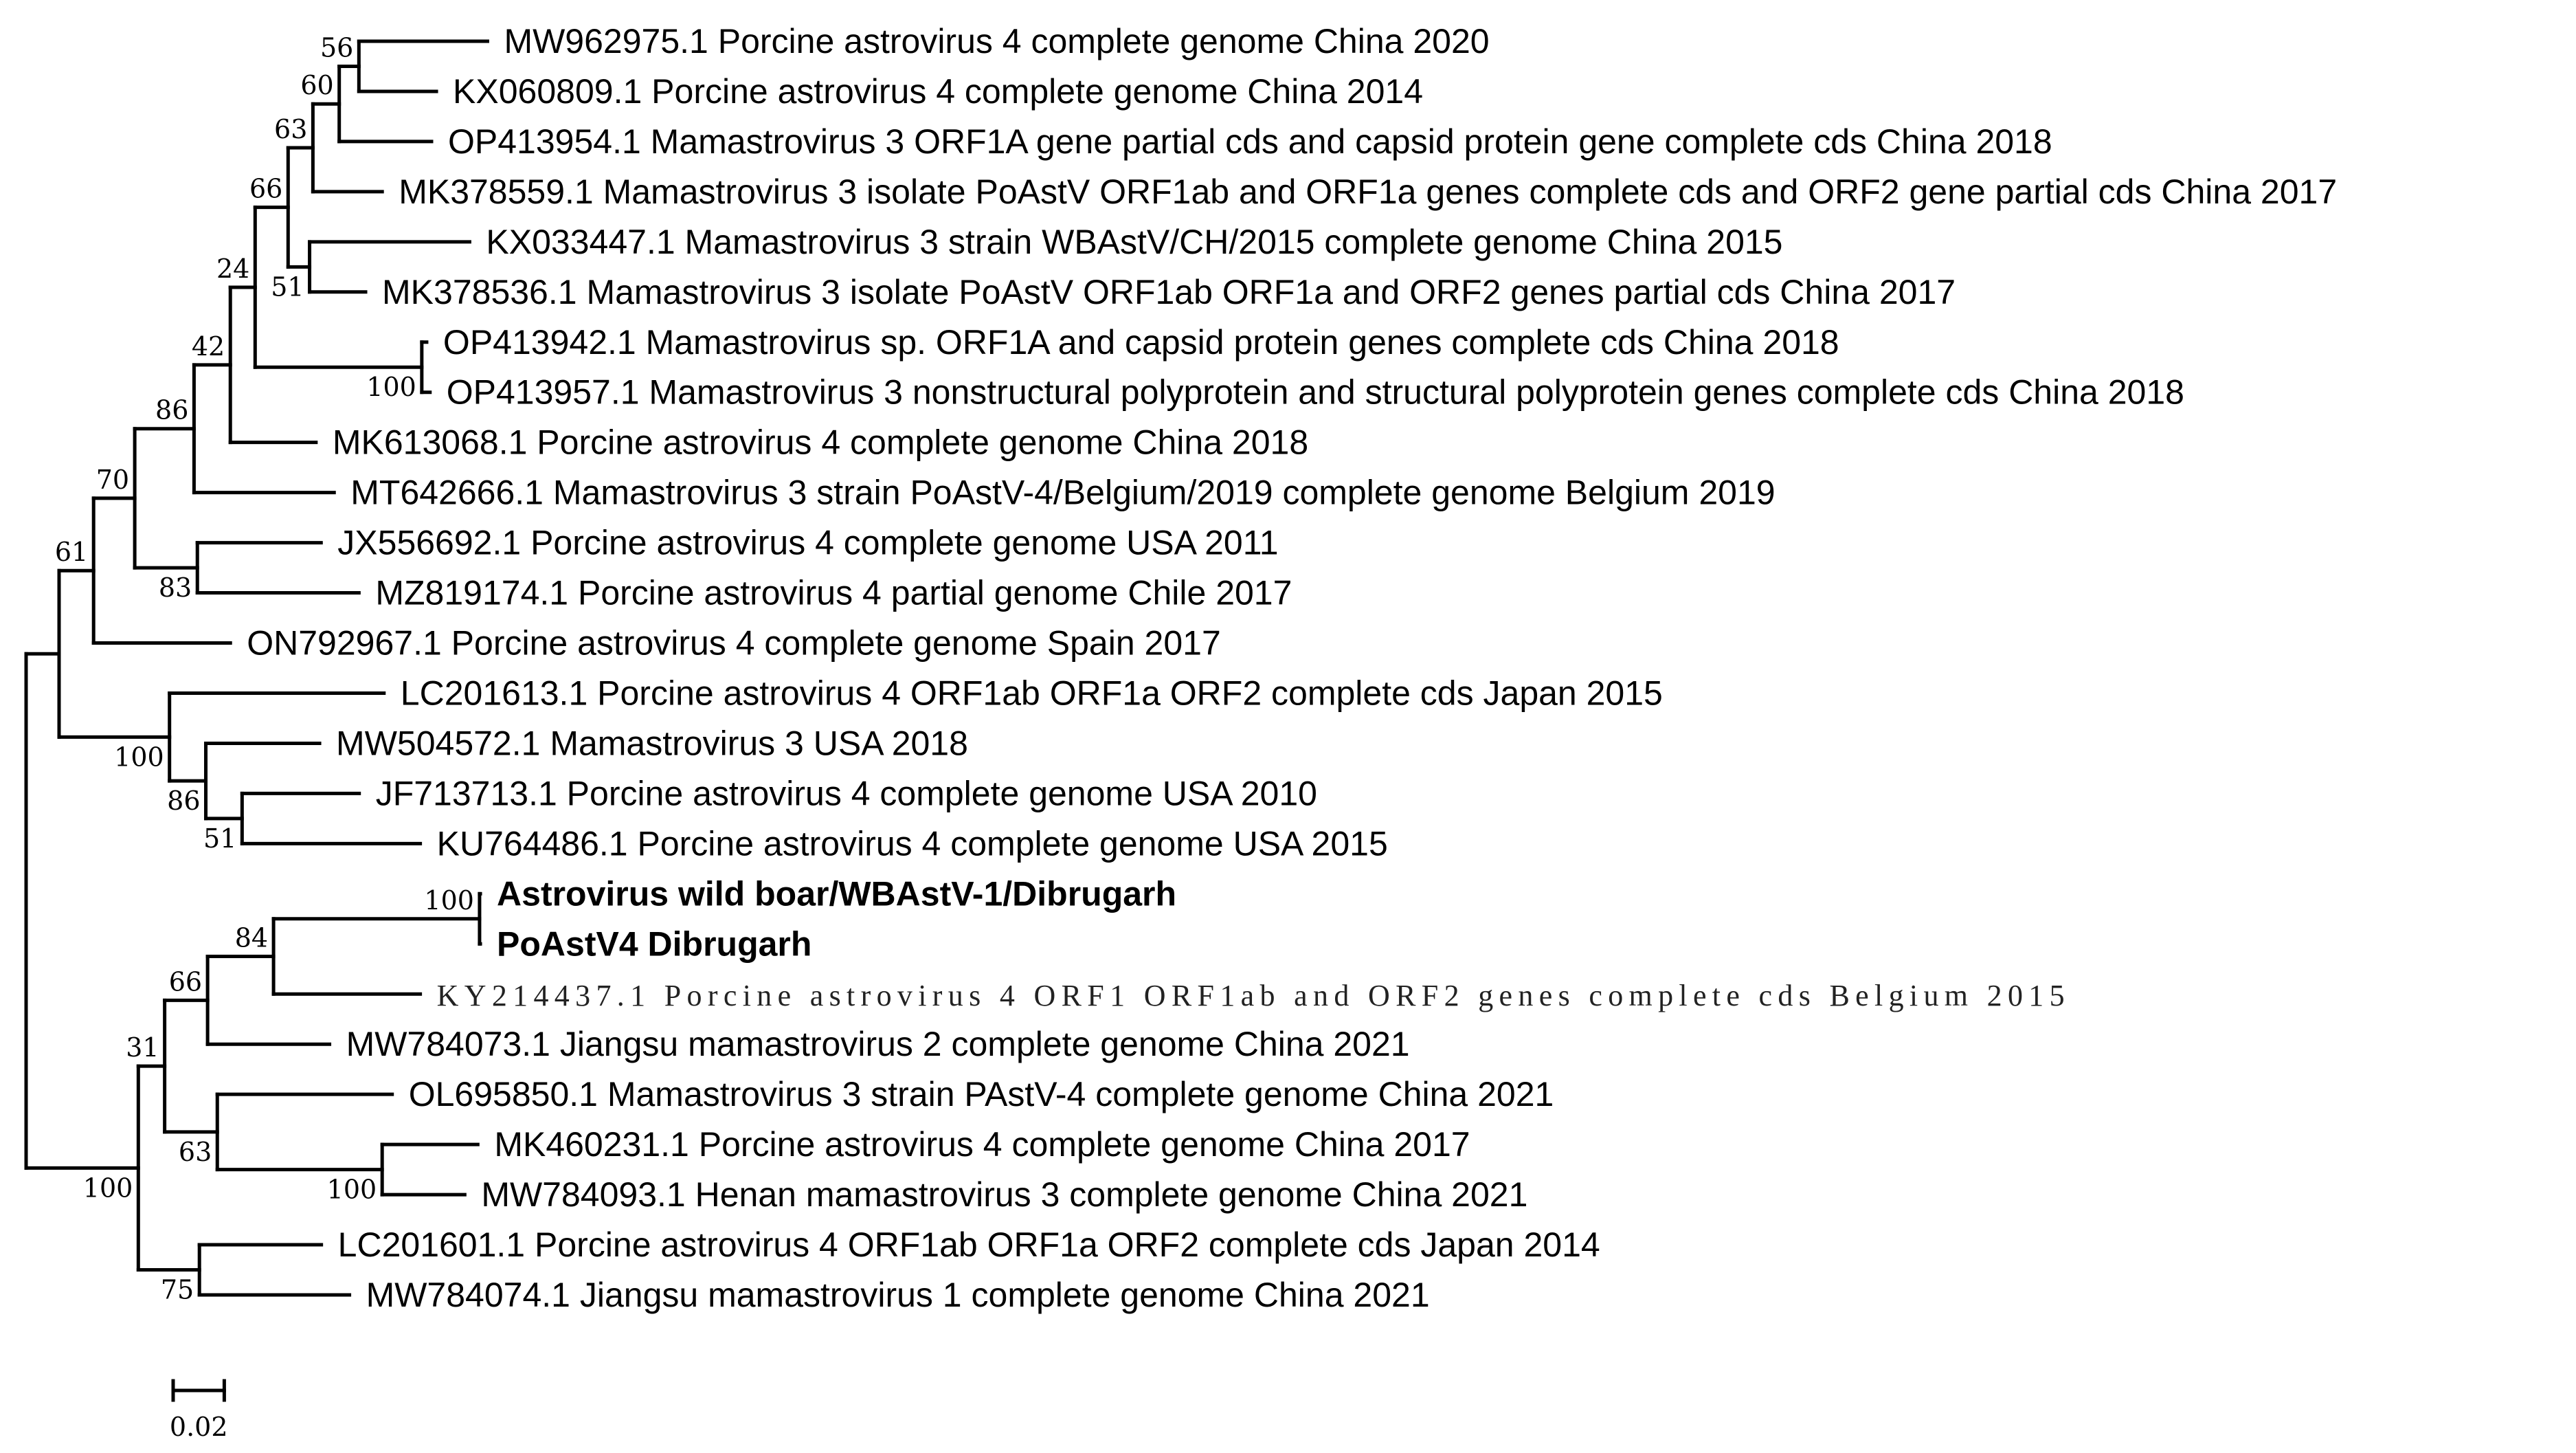 This screenshot has width=2576, height=1453. I want to click on bootstrap-value: 60, so click(316, 85).